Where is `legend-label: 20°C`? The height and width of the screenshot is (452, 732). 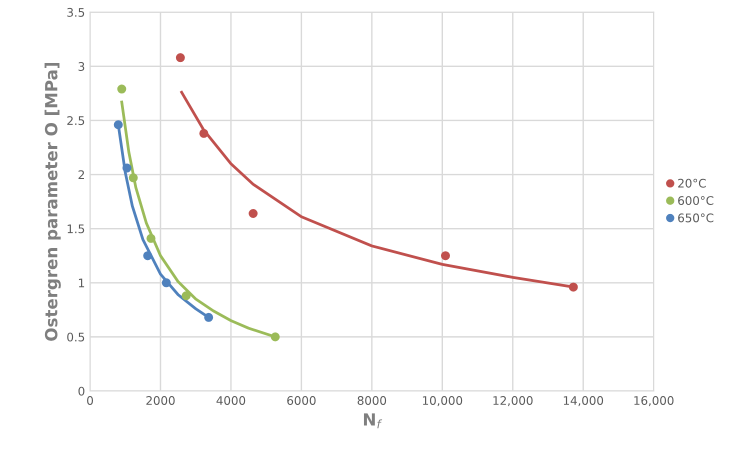 legend-label: 20°C is located at coordinates (692, 183).